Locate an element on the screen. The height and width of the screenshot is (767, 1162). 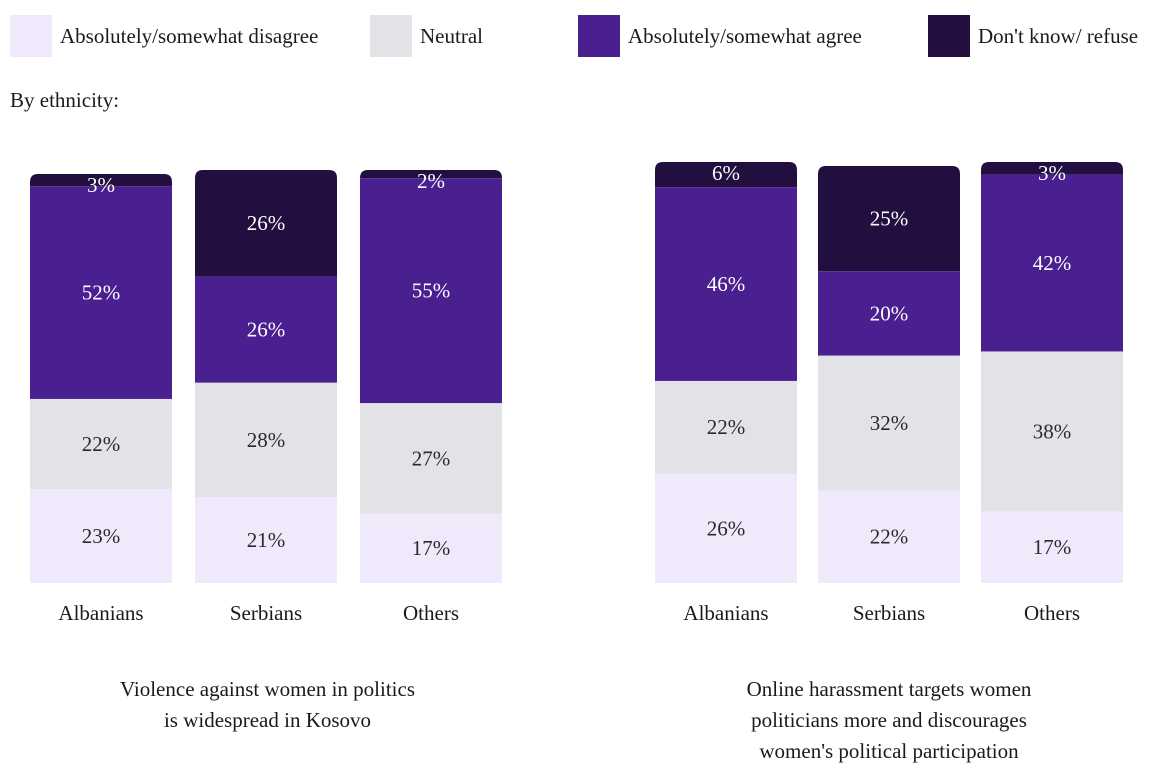
value-label-1-albanians-neutral: 22% is located at coordinates (101, 444).